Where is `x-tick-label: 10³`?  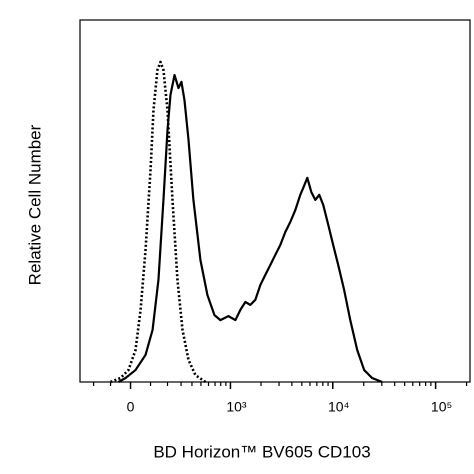 x-tick-label: 10³ is located at coordinates (236, 407).